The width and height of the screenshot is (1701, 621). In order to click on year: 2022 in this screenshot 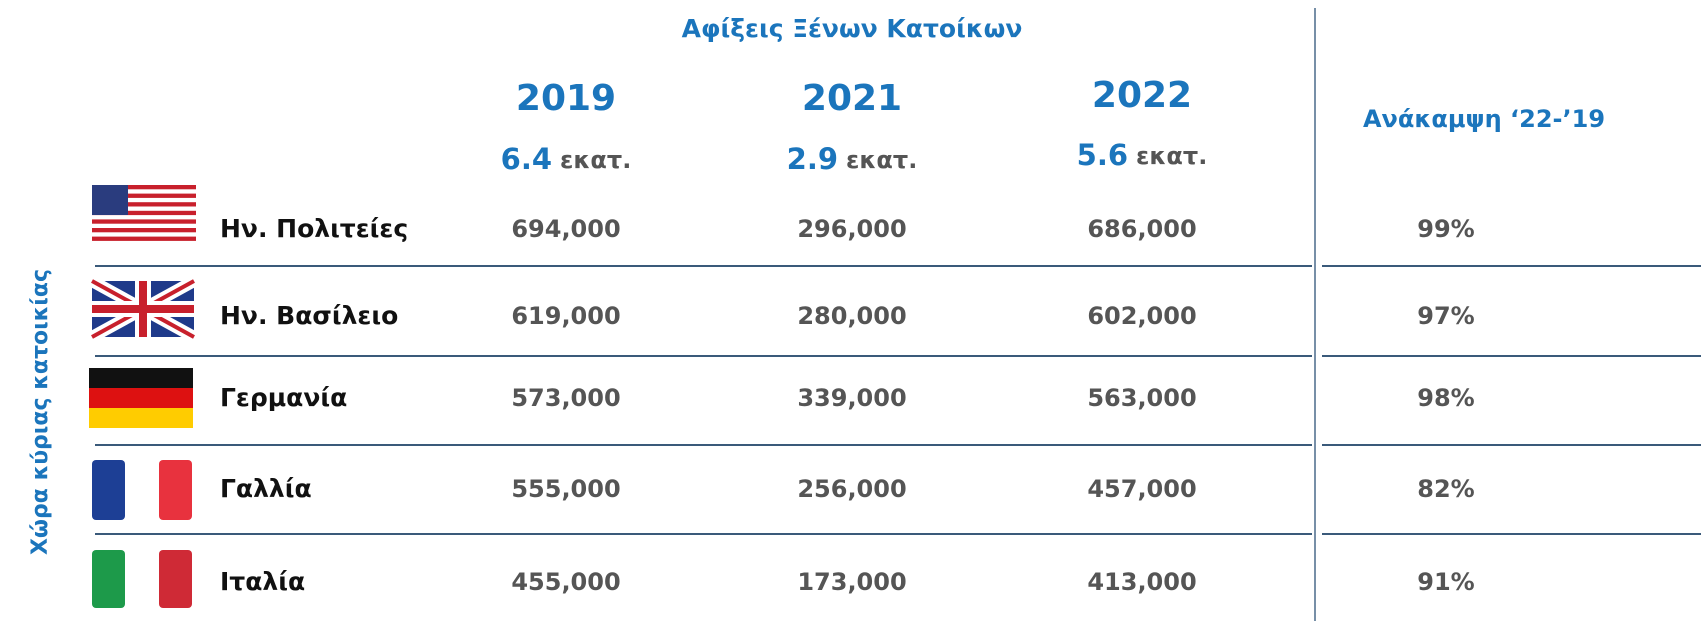, I will do `click(1142, 95)`.